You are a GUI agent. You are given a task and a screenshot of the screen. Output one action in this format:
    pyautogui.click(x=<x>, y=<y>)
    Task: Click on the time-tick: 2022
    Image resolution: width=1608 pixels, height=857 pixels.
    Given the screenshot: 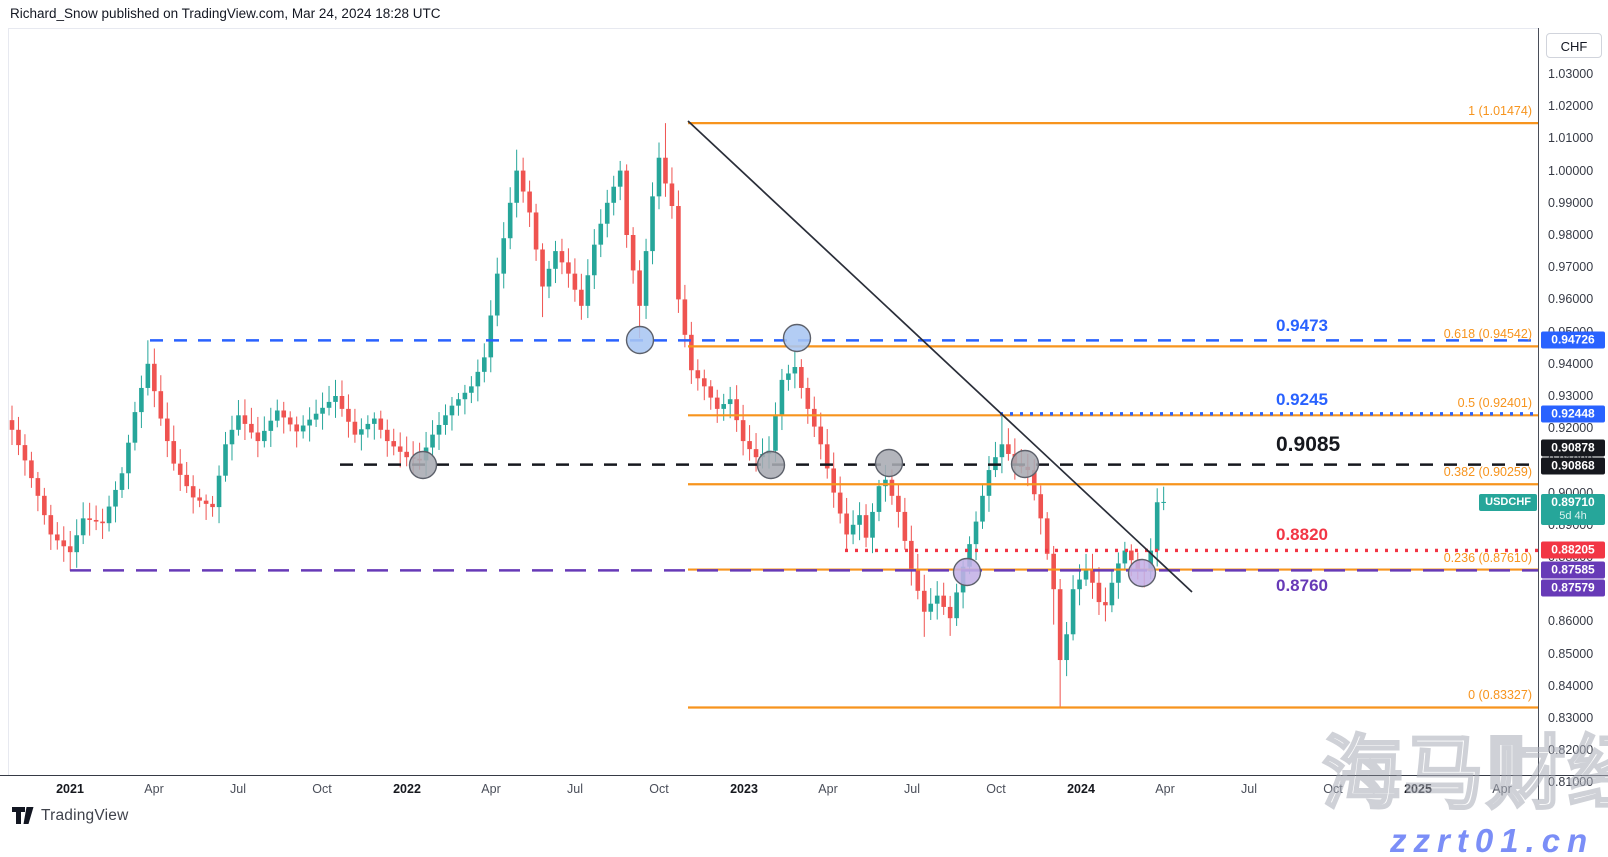 What is the action you would take?
    pyautogui.click(x=407, y=789)
    